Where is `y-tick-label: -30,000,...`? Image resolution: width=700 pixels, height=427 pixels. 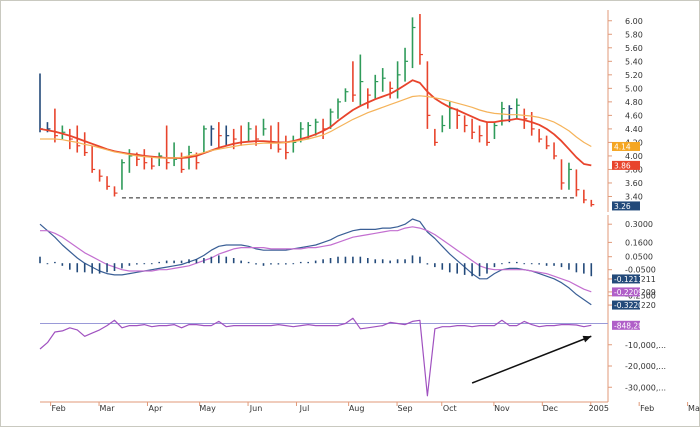 y-tick-label: -30,000,... is located at coordinates (645, 387).